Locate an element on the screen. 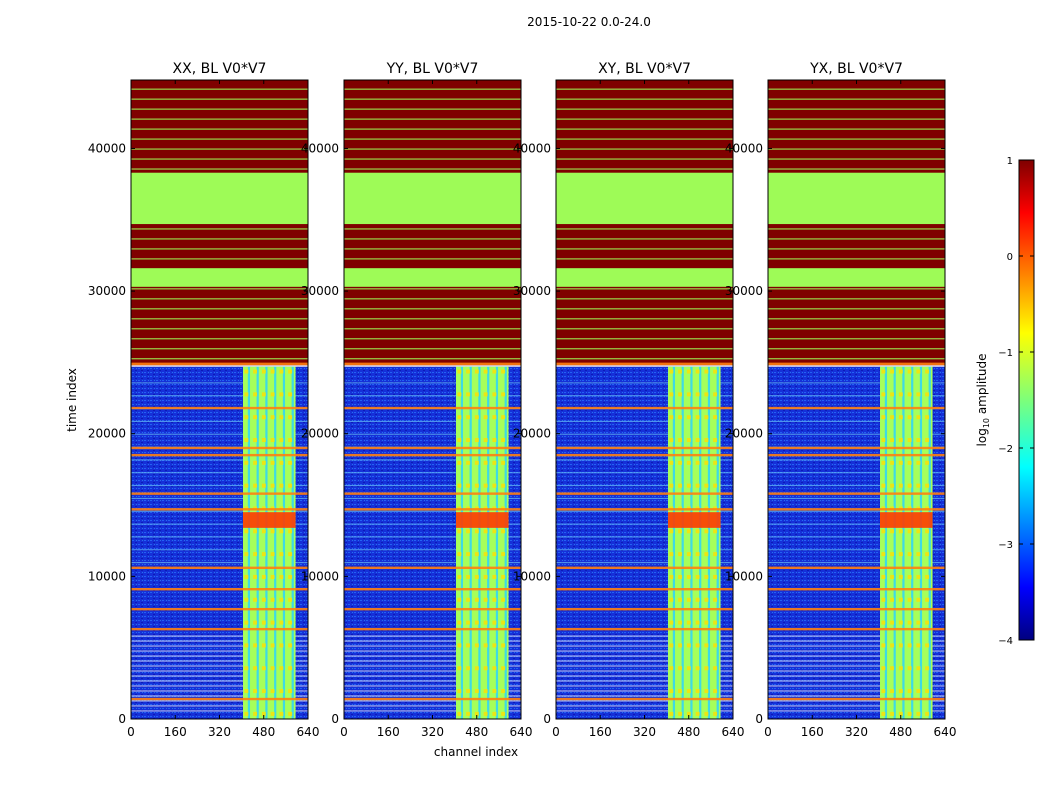  x-tick-label: 320 is located at coordinates (219, 732).